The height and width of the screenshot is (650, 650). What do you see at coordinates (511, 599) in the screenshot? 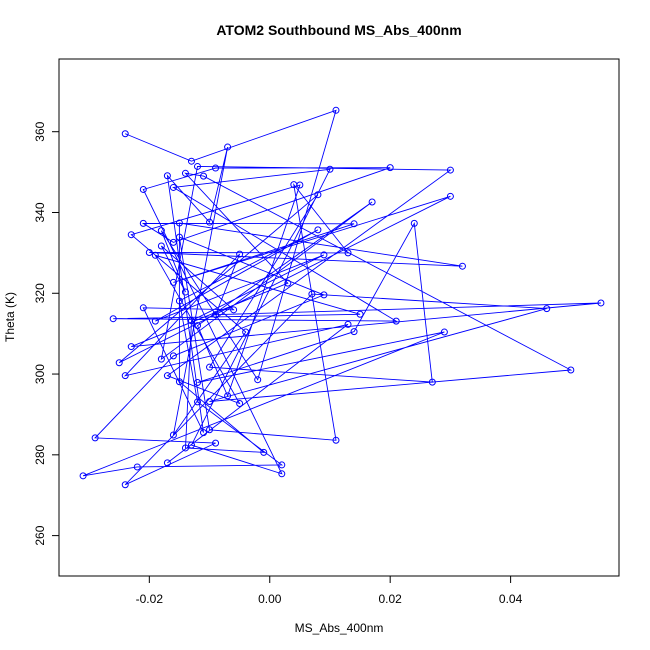
I see `x-tick-label: 0.04` at bounding box center [511, 599].